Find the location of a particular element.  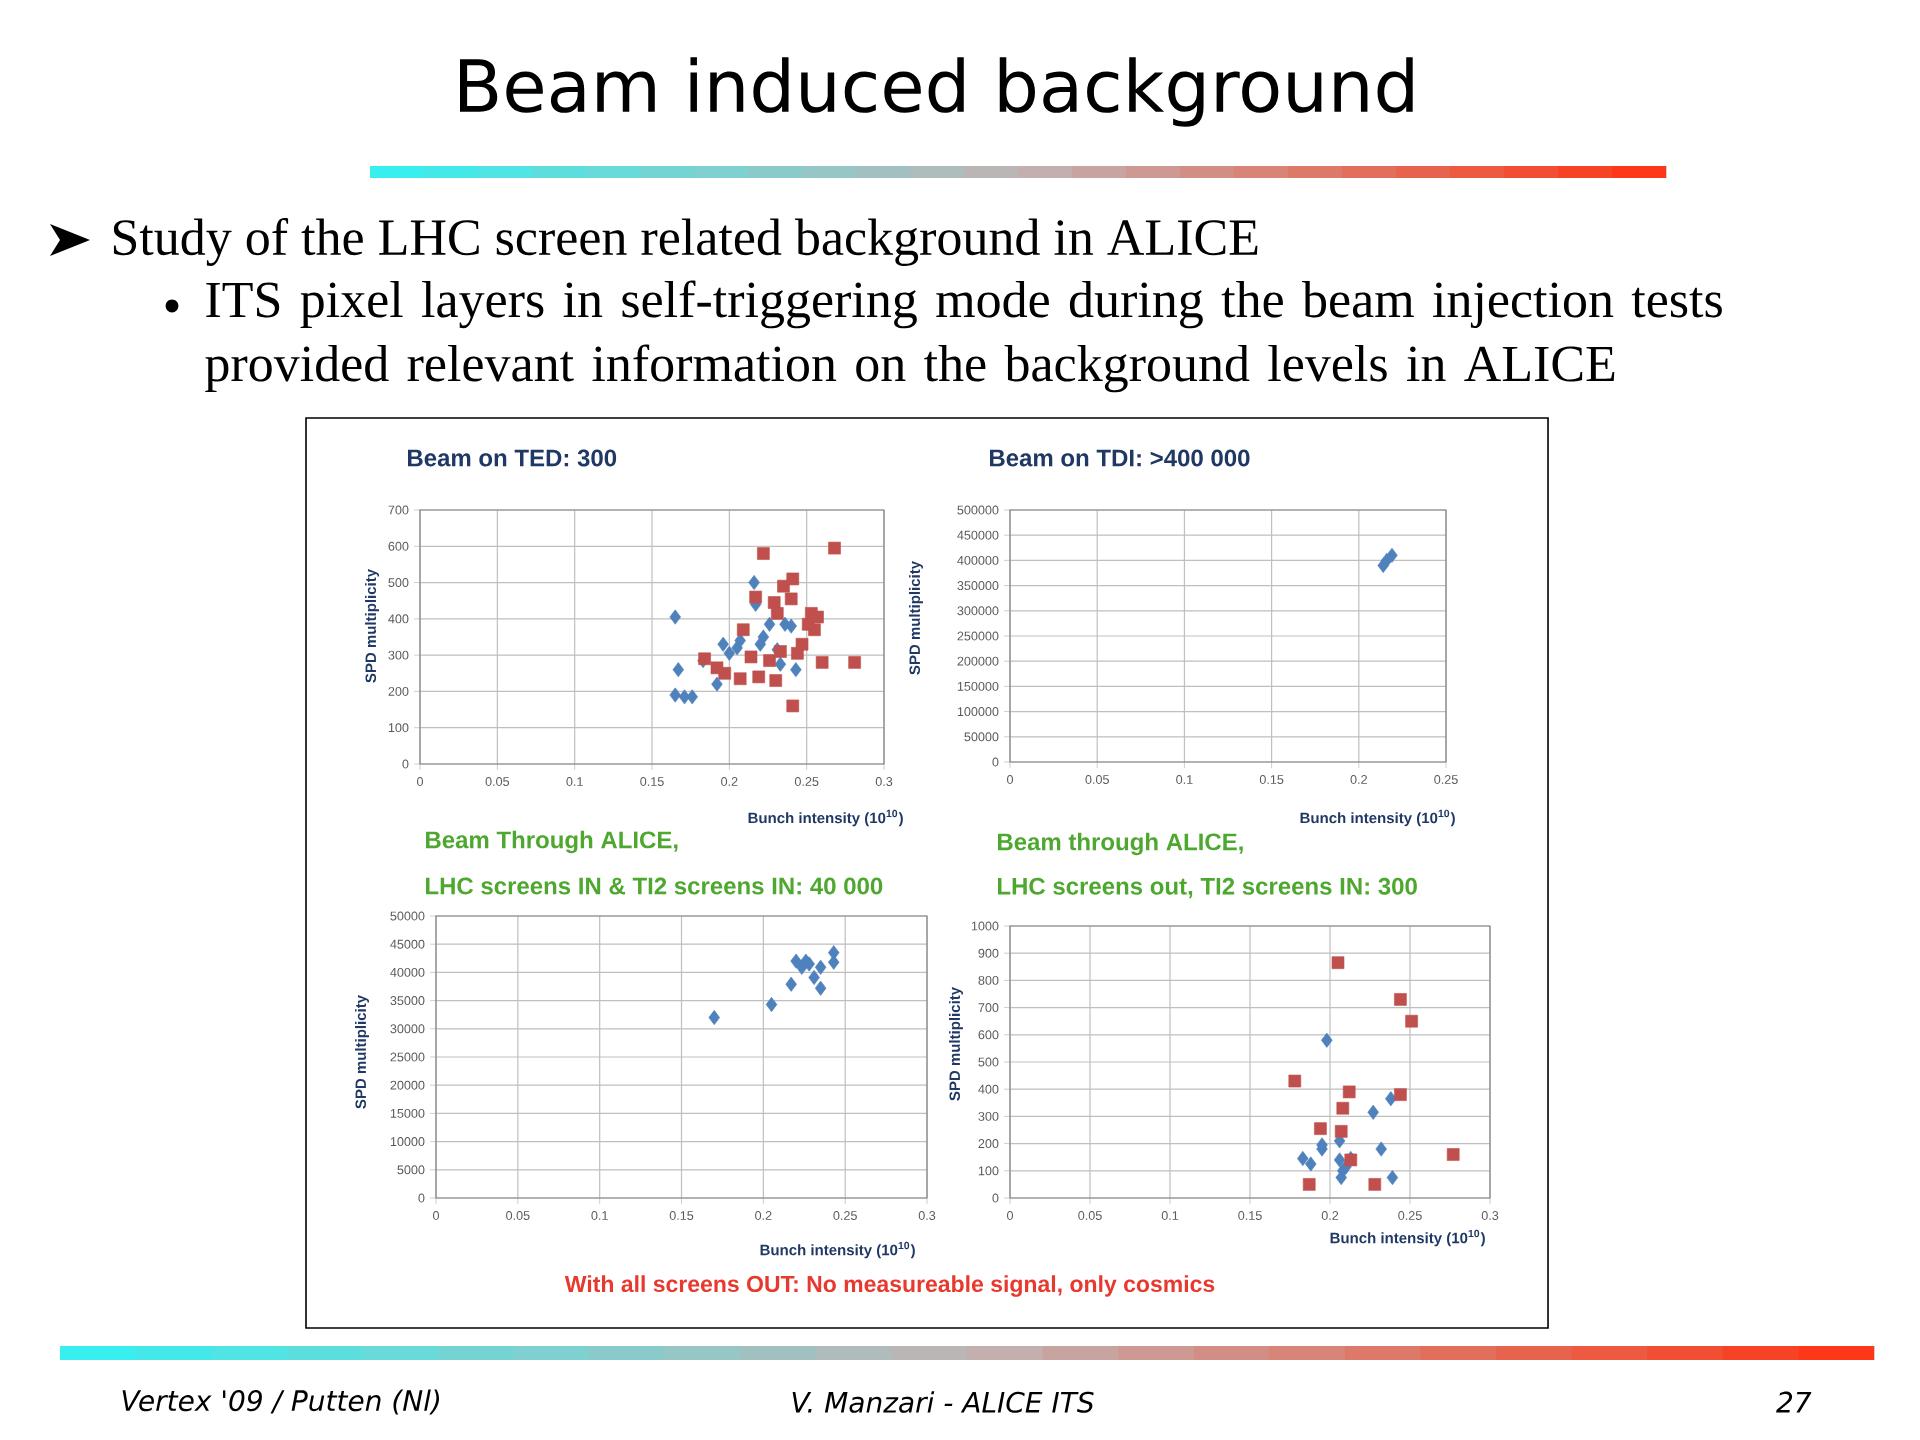

chart-title: Beam on TED: 300 is located at coordinates (512, 458).